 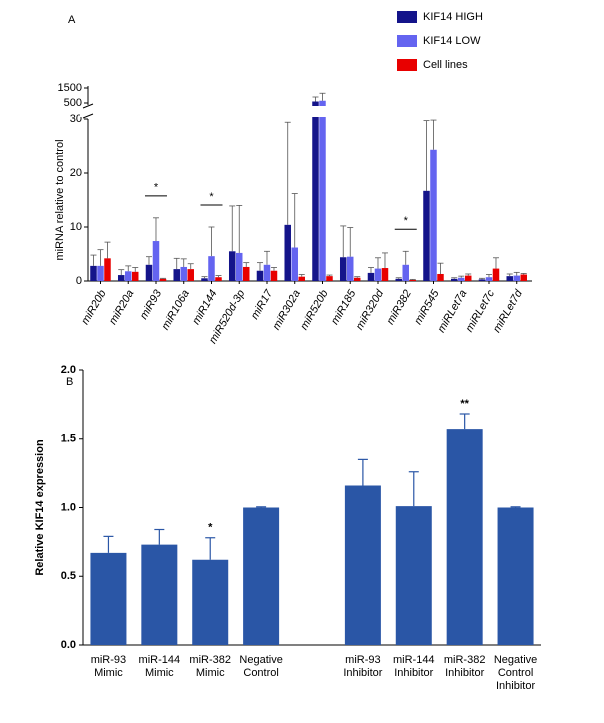 What do you see at coordinates (260, 660) in the screenshot?
I see `x-tick-label: Negative` at bounding box center [260, 660].